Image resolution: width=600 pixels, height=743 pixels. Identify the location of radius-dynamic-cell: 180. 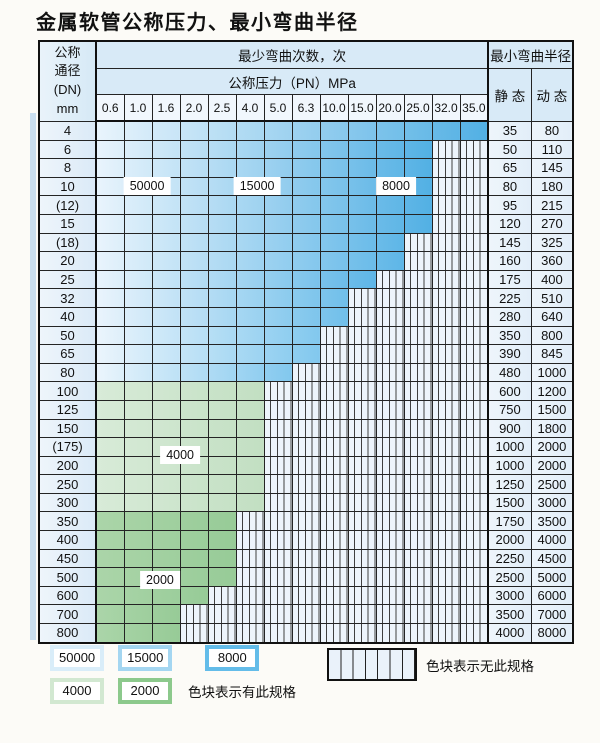
(552, 186).